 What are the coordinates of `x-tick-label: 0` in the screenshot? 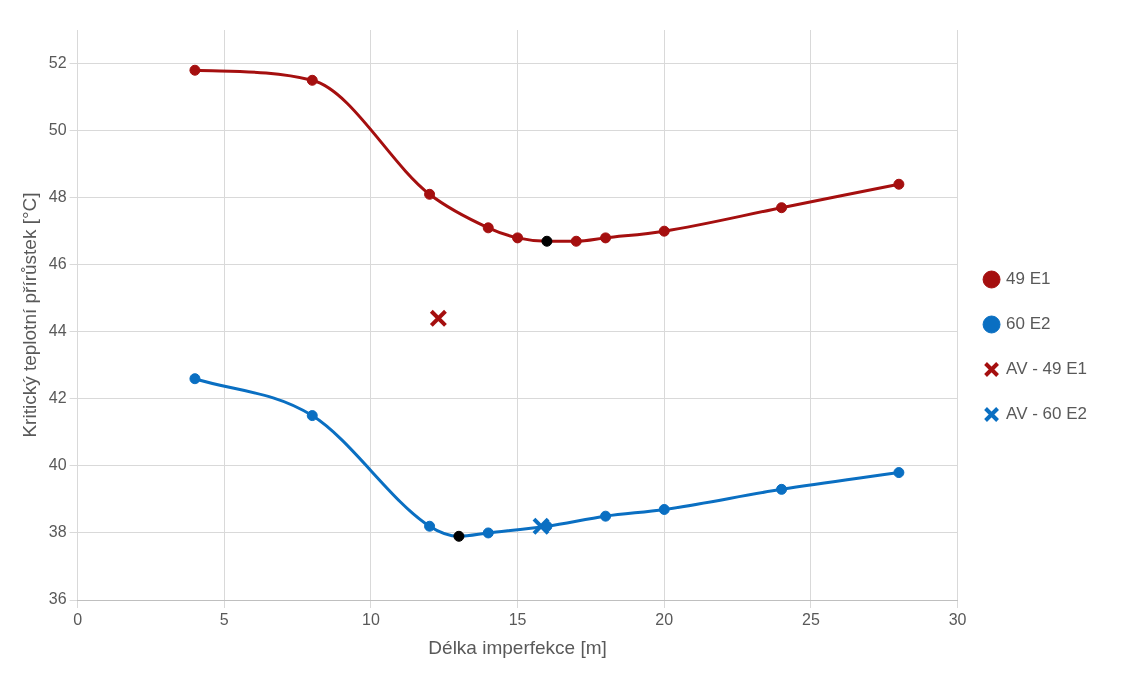 It's located at (78, 620).